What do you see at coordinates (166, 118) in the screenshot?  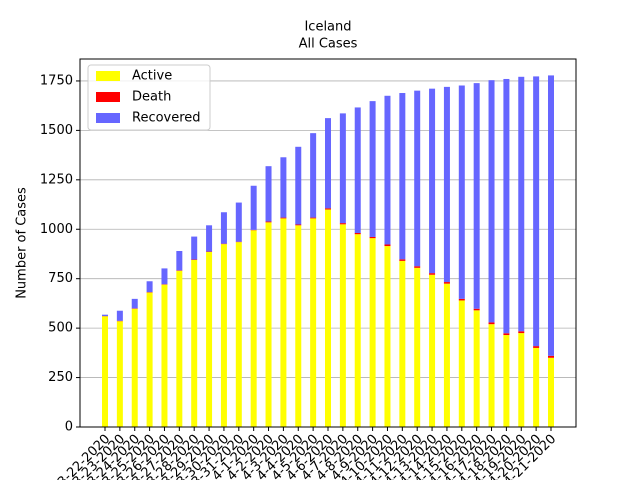 I see `legend-label: Recovered` at bounding box center [166, 118].